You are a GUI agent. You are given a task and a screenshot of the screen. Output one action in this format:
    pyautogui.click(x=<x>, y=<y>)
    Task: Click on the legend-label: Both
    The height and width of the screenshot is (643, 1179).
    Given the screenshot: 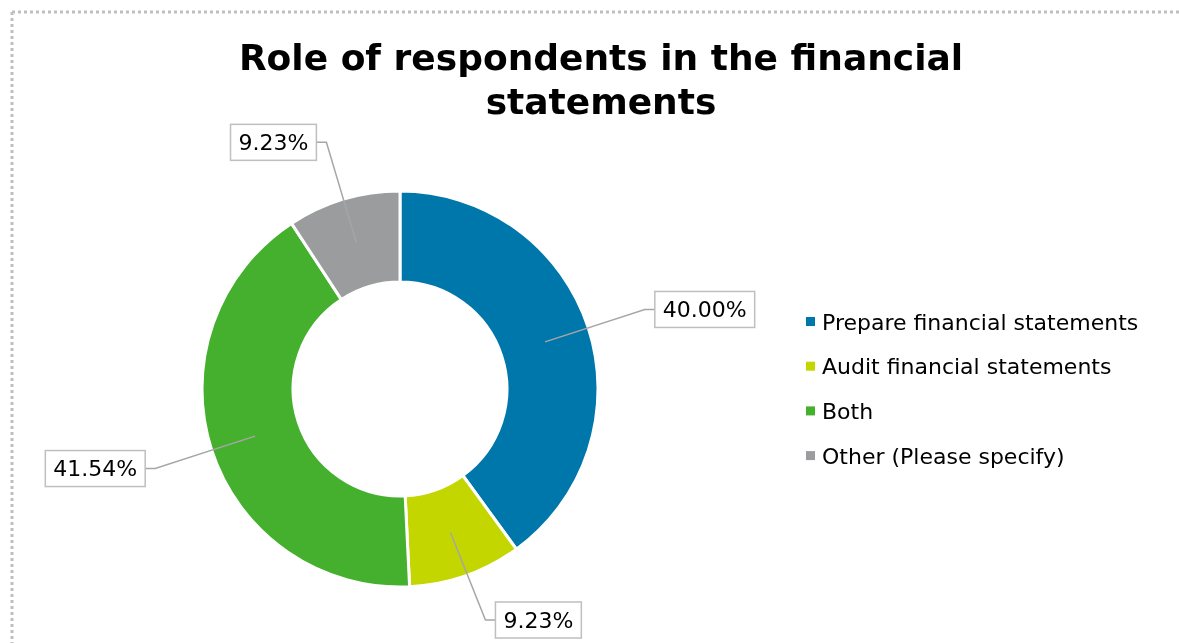 What is the action you would take?
    pyautogui.click(x=848, y=411)
    